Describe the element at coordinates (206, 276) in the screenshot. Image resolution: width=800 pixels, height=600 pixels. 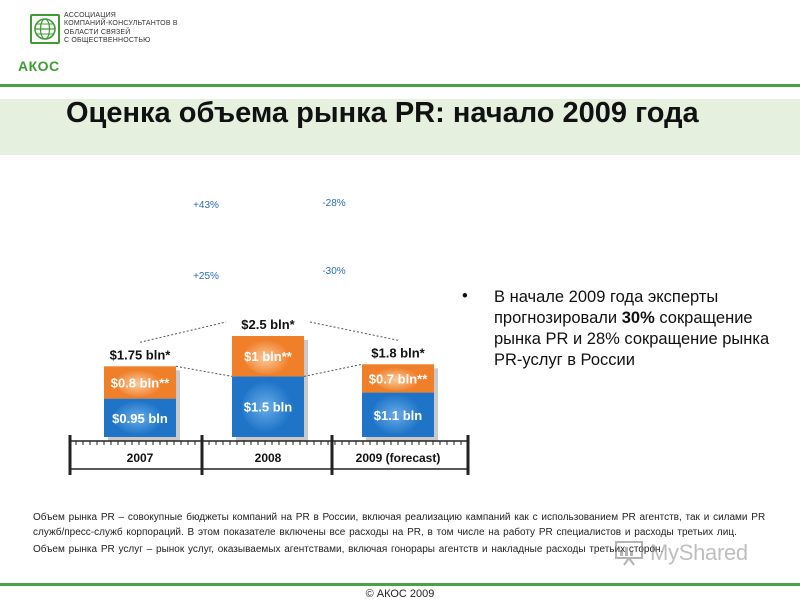
I see `change-label-pr-services: +25%` at that location.